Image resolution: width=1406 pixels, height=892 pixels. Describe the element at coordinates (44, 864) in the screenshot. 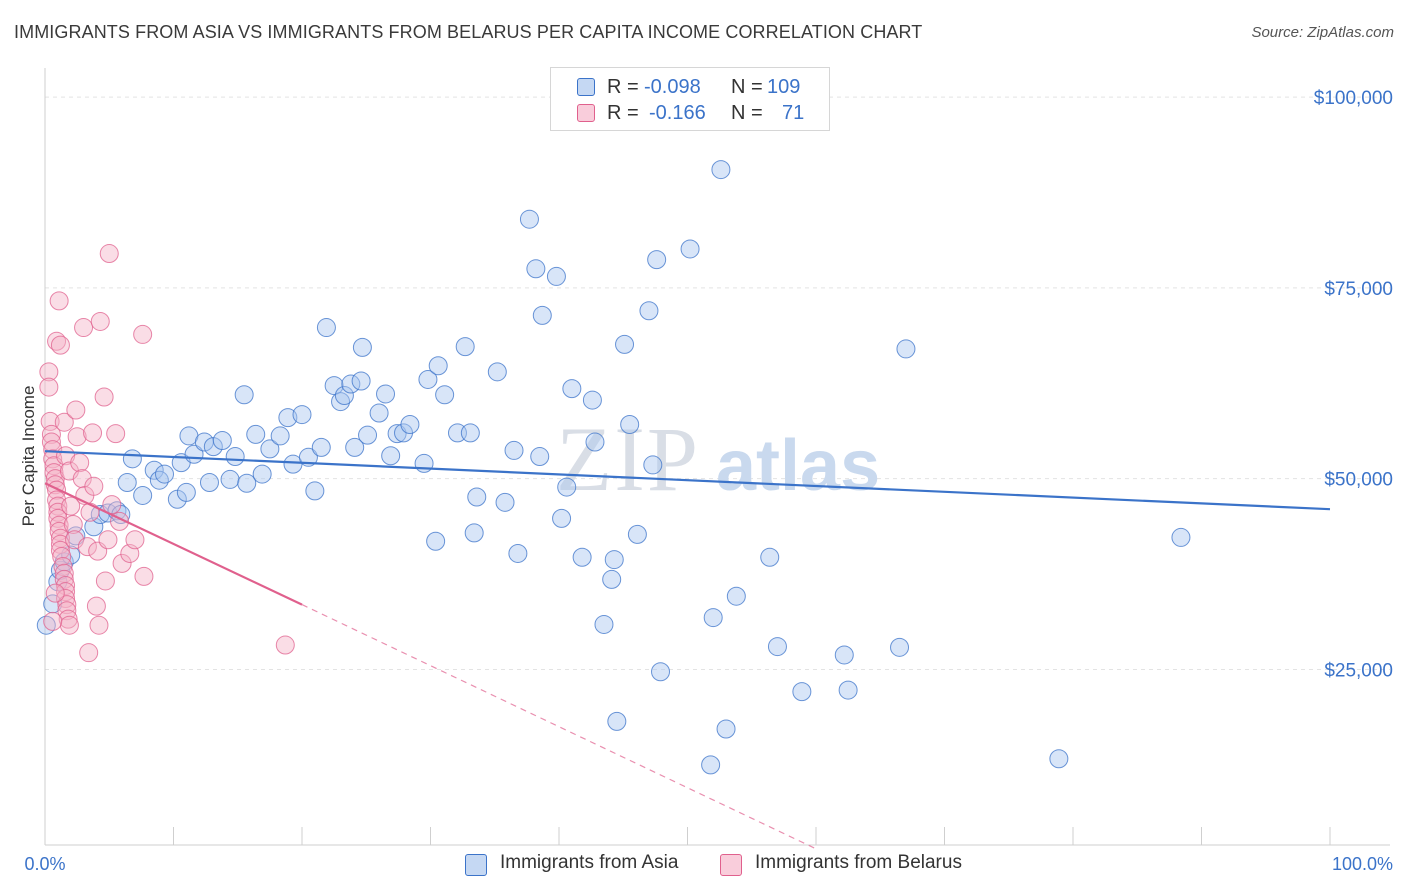

I see `x-tick-label: 0.0%` at that location.